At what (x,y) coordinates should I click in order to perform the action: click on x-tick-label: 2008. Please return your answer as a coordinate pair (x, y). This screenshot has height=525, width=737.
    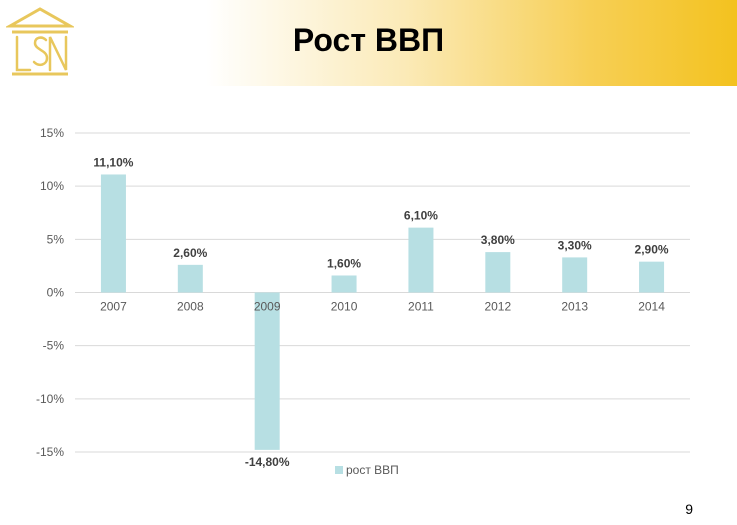
    Looking at the image, I should click on (190, 307).